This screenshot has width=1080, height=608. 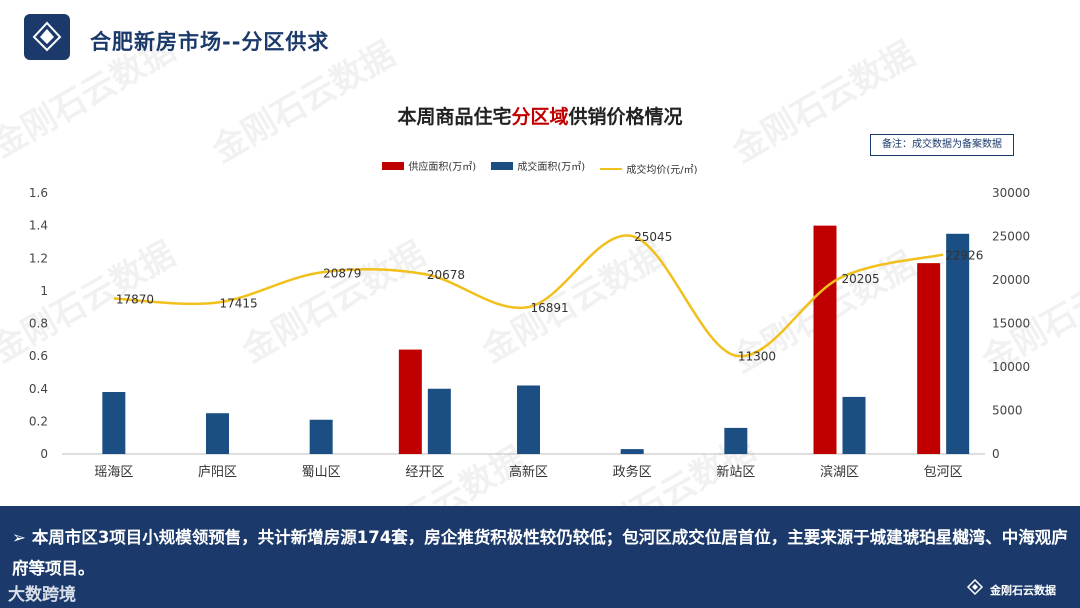 What do you see at coordinates (47, 37) in the screenshot?
I see `company-logo` at bounding box center [47, 37].